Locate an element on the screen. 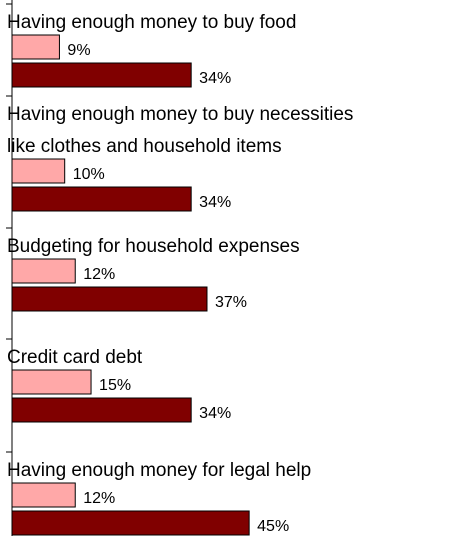 The height and width of the screenshot is (536, 471). data-label: 45% is located at coordinates (273, 526).